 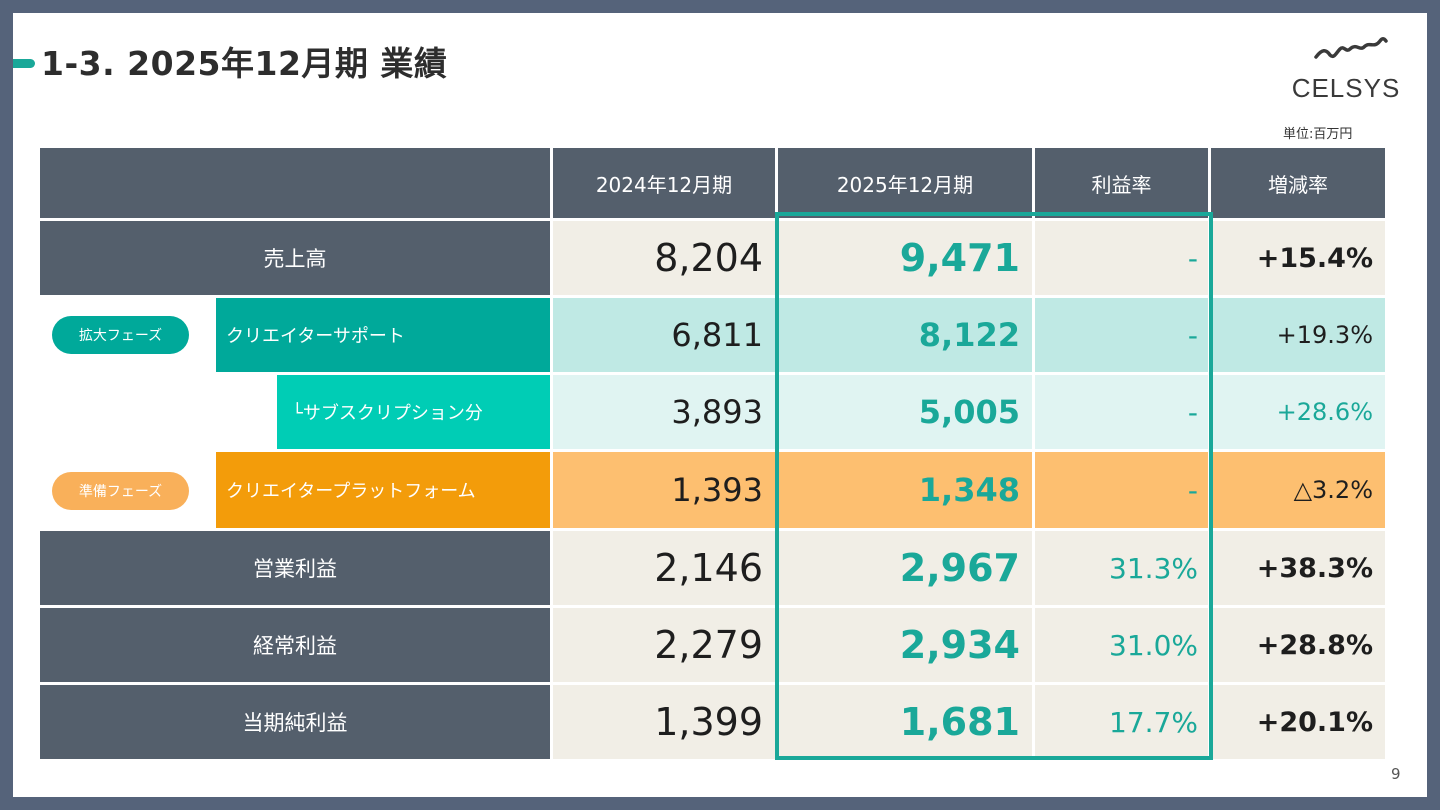 What do you see at coordinates (1298, 722) in the screenshot?
I see `value-net-change: +20.1%` at bounding box center [1298, 722].